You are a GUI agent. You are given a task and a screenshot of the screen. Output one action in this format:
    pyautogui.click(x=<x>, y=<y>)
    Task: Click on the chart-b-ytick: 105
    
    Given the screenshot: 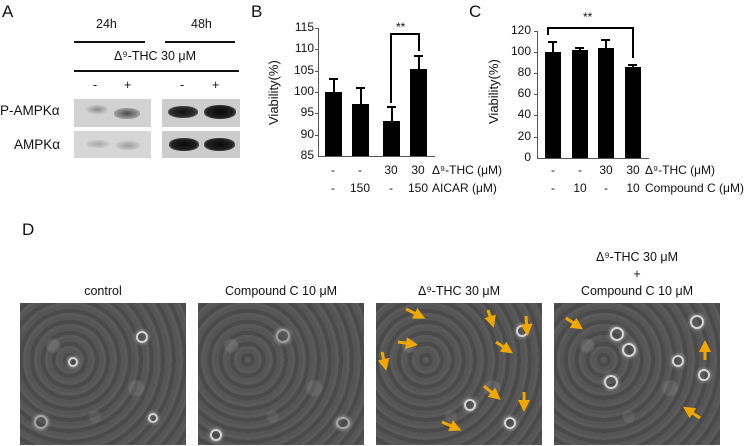 What is the action you would take?
    pyautogui.click(x=303, y=70)
    